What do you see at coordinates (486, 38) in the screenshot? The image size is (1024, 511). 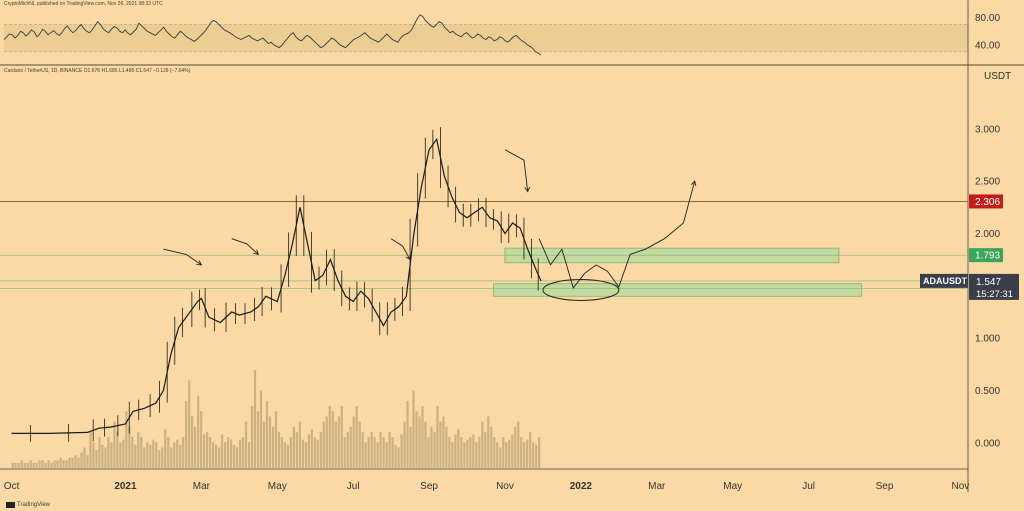 I see `rsi-band` at bounding box center [486, 38].